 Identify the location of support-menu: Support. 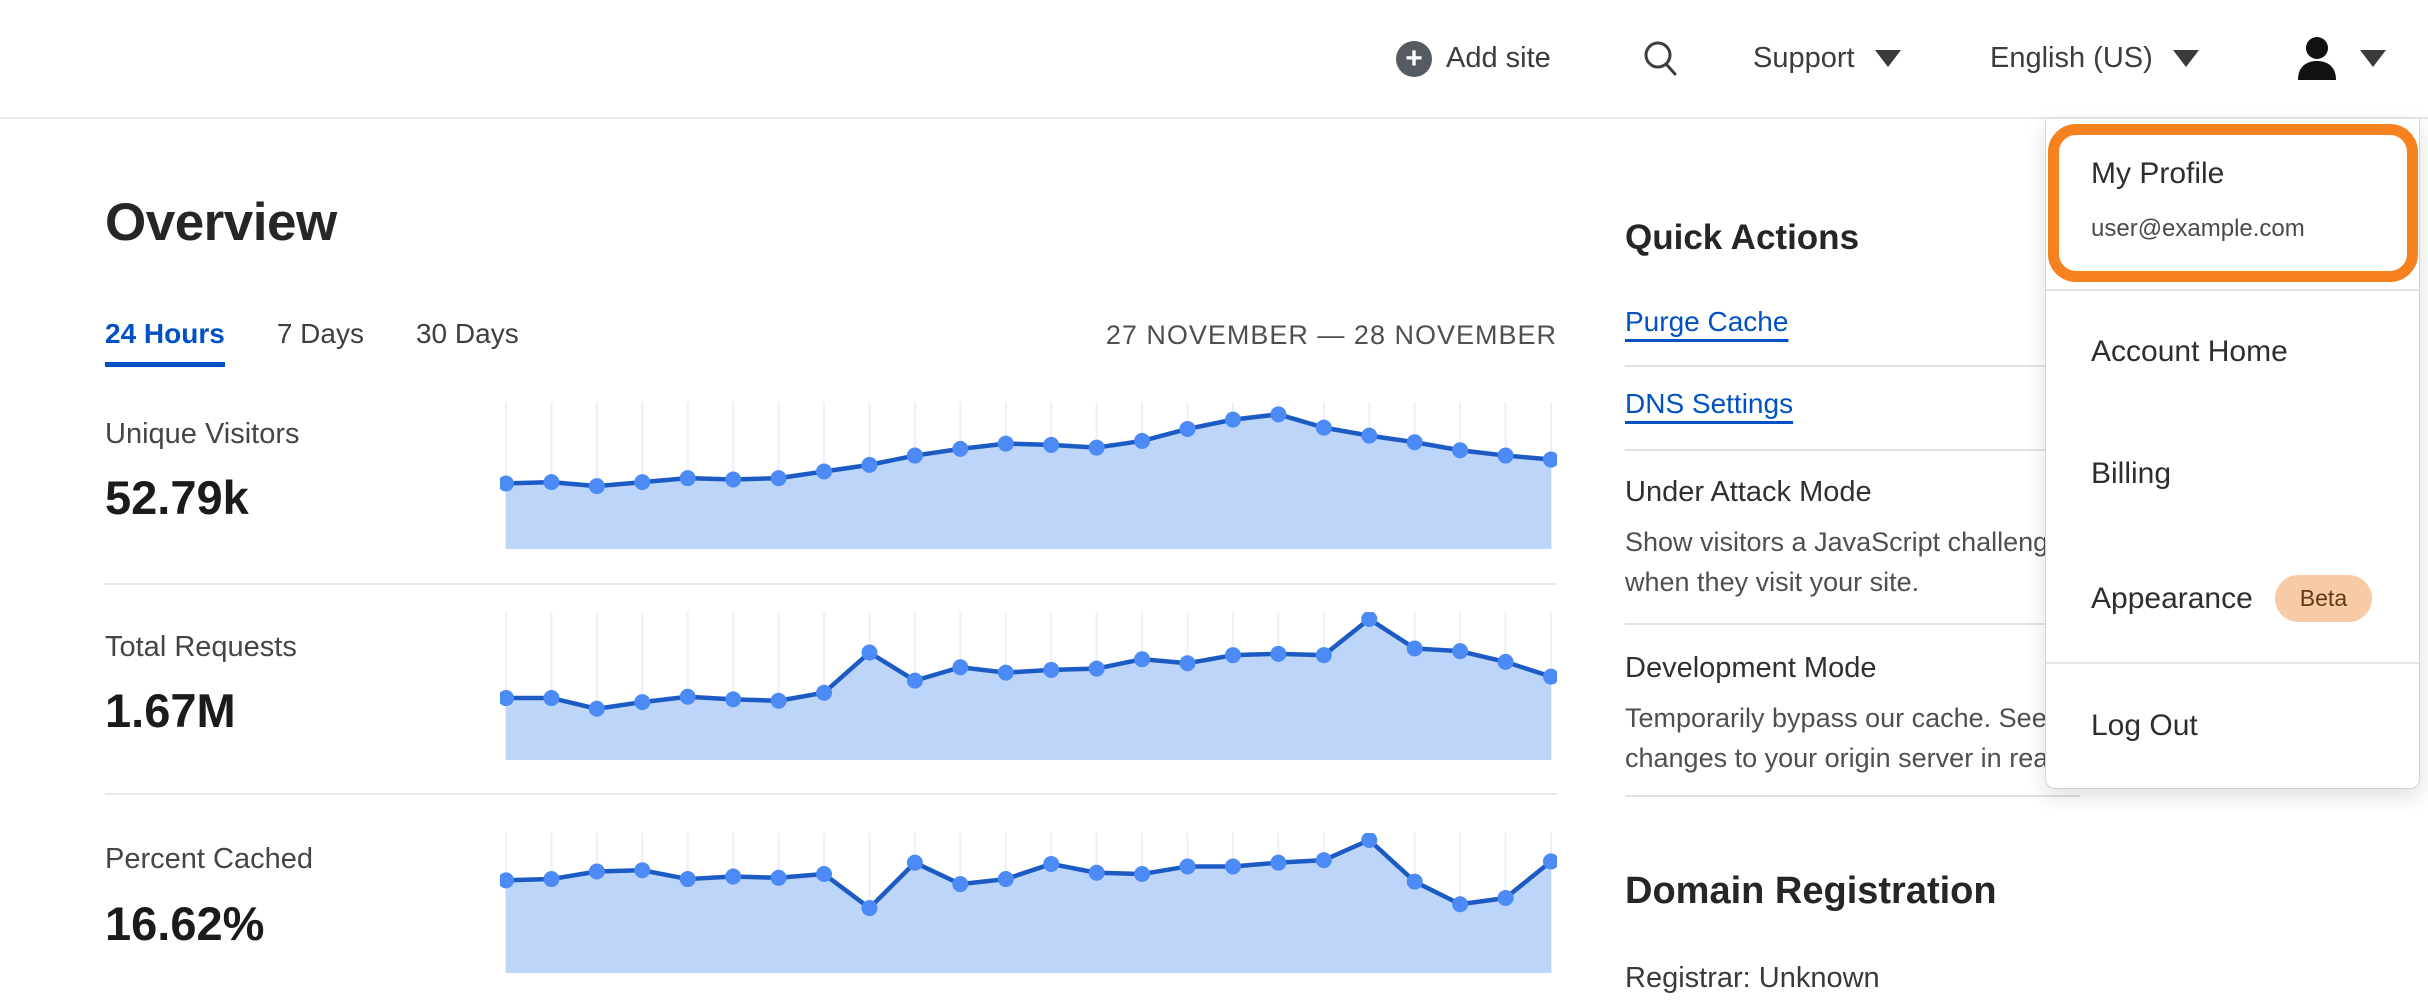
(1827, 58).